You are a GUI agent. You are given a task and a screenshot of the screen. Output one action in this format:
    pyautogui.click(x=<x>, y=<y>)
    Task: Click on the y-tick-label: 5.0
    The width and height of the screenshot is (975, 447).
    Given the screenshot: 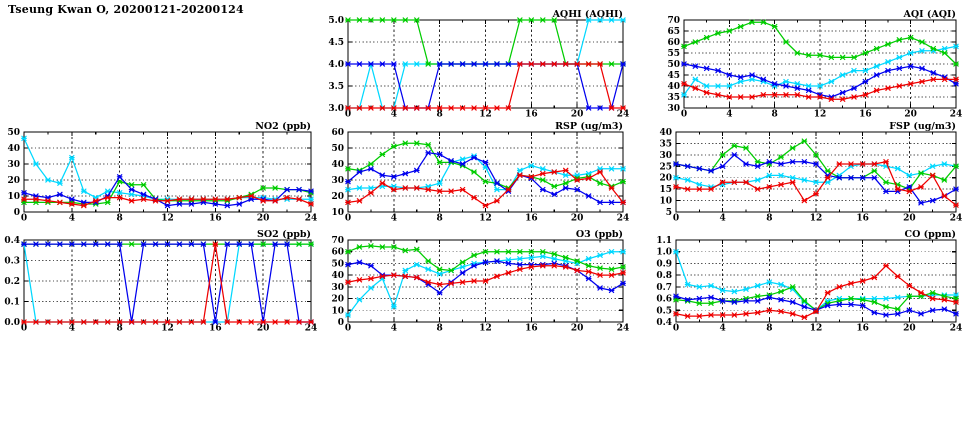 What is the action you would take?
    pyautogui.click(x=336, y=21)
    